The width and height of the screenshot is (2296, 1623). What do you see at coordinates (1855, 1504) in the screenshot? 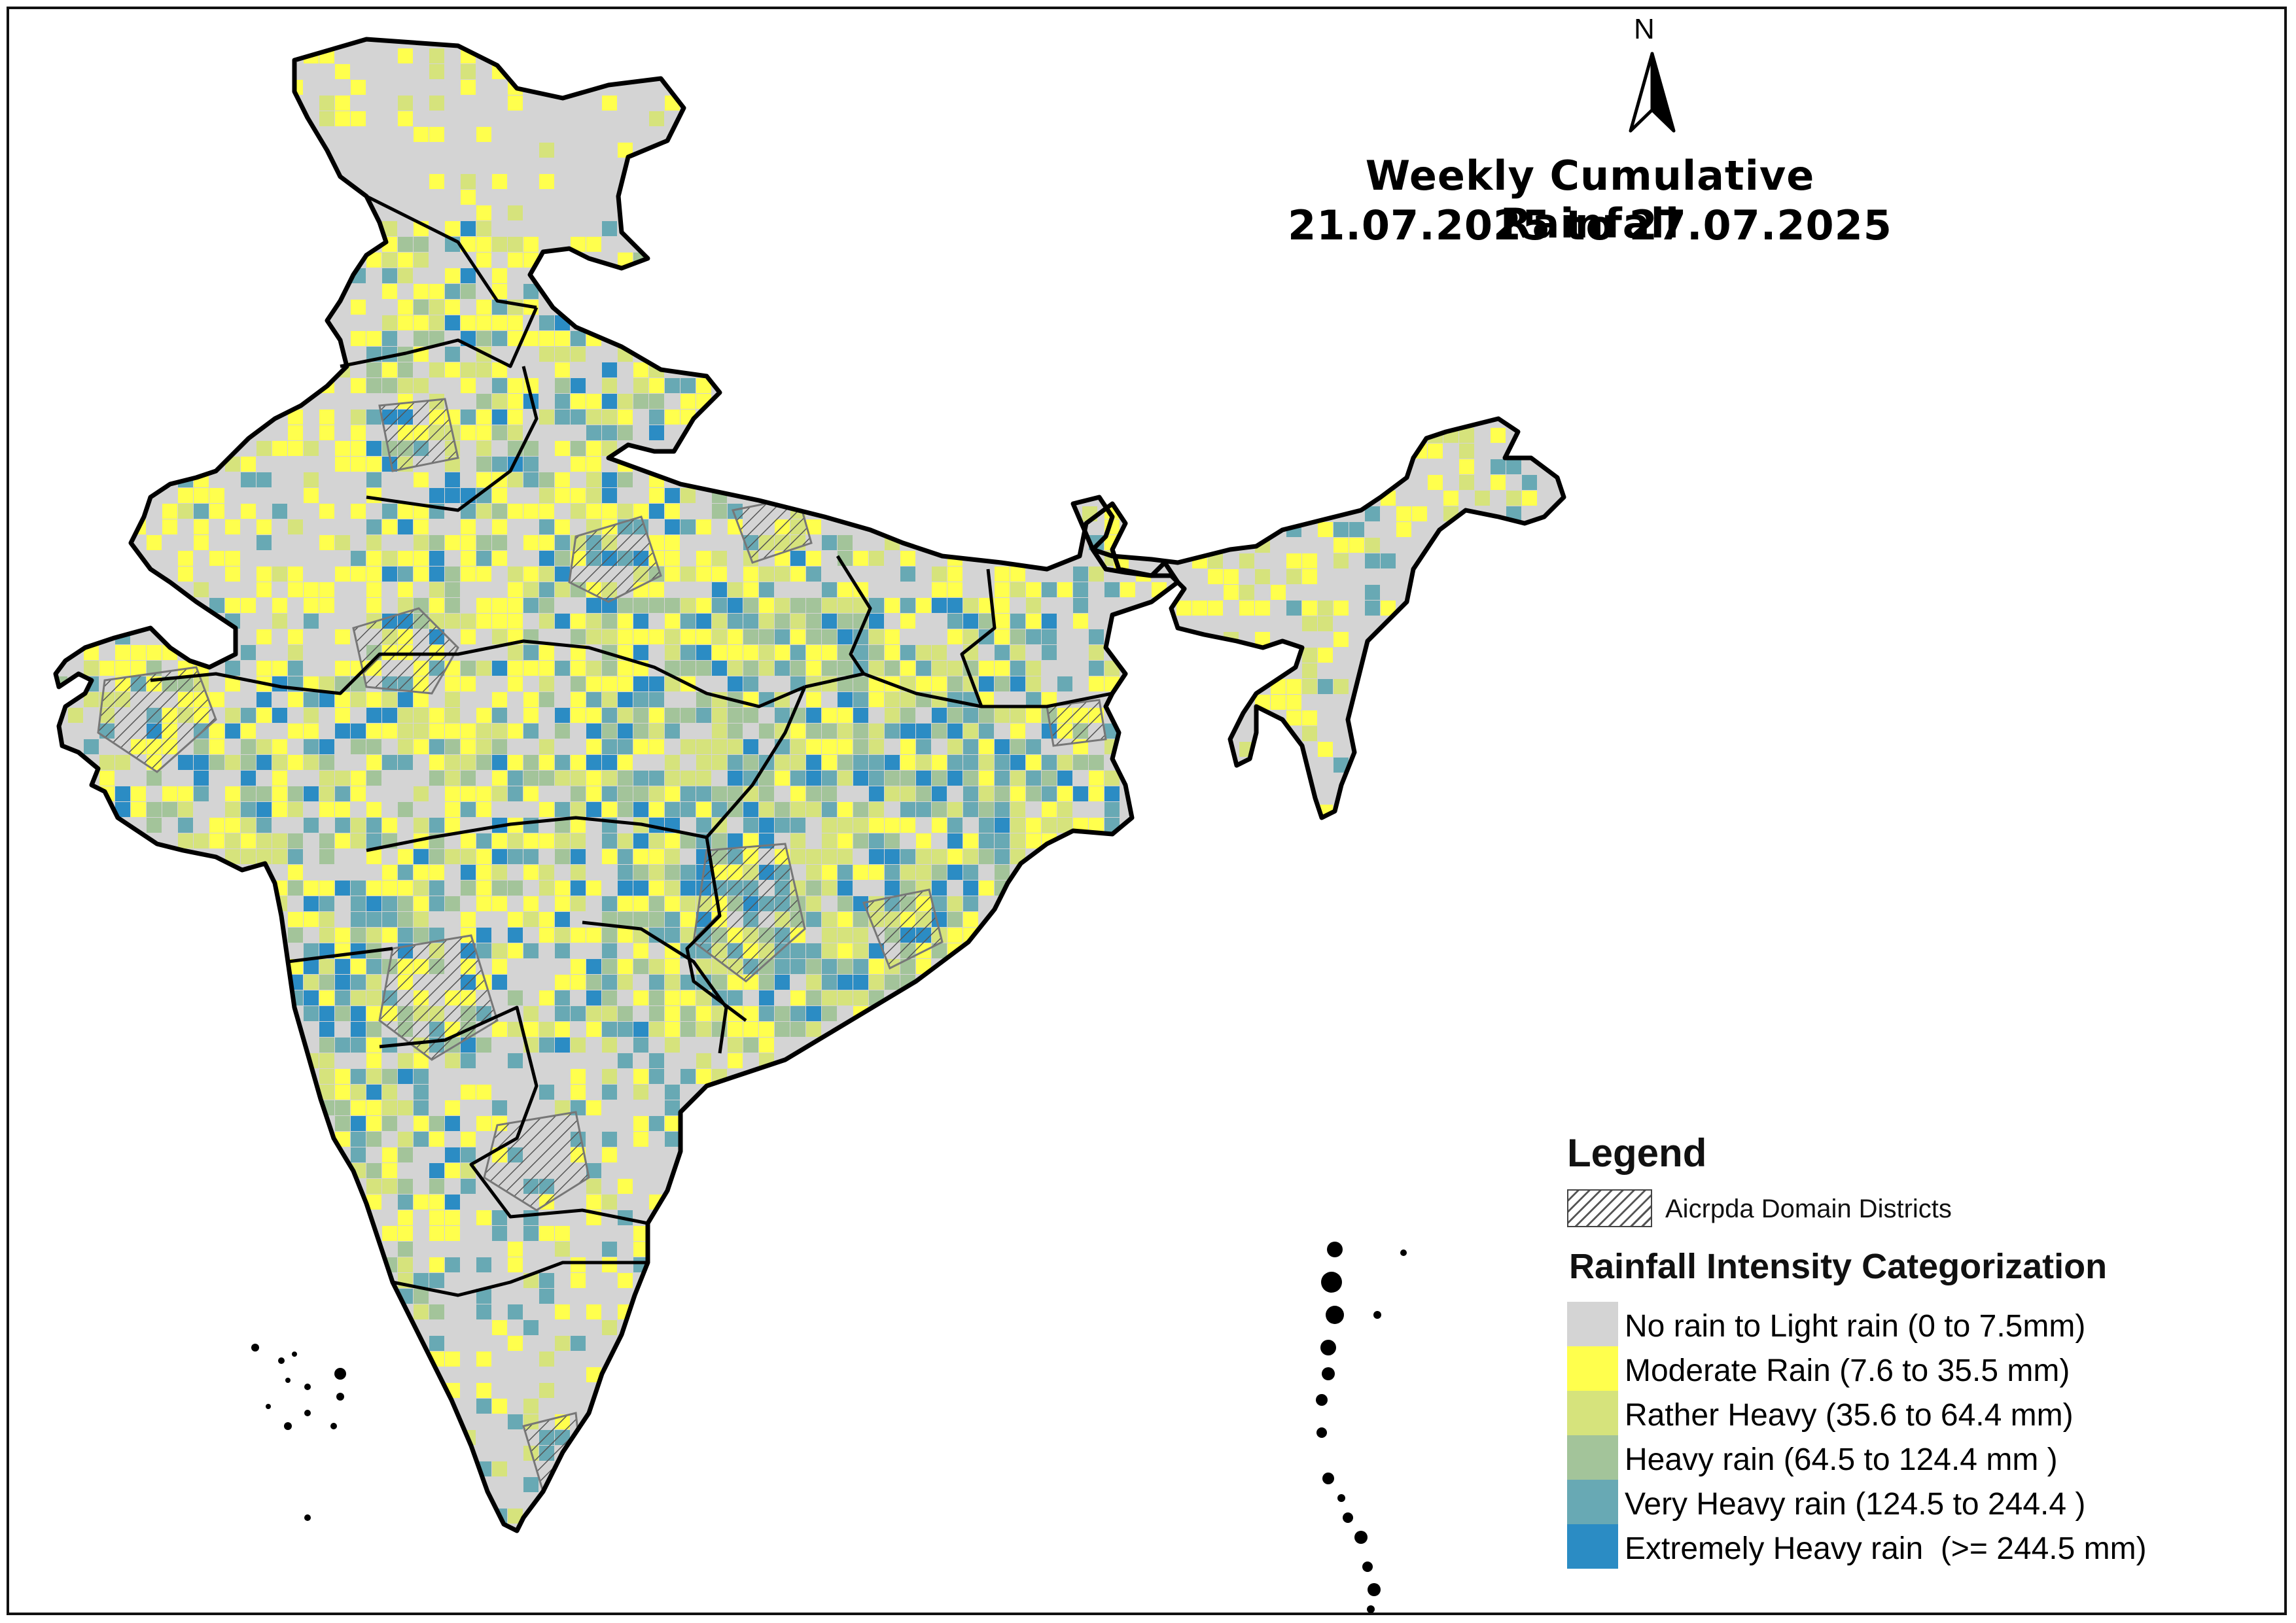
I see `legend-label: Very Heavy rain (124.5 to 244.4 )` at bounding box center [1855, 1504].